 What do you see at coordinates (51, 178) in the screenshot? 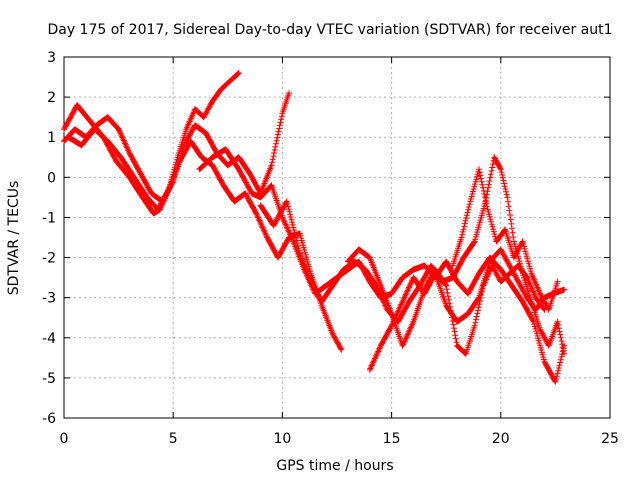
I see `y-tick-label: 0` at bounding box center [51, 178].